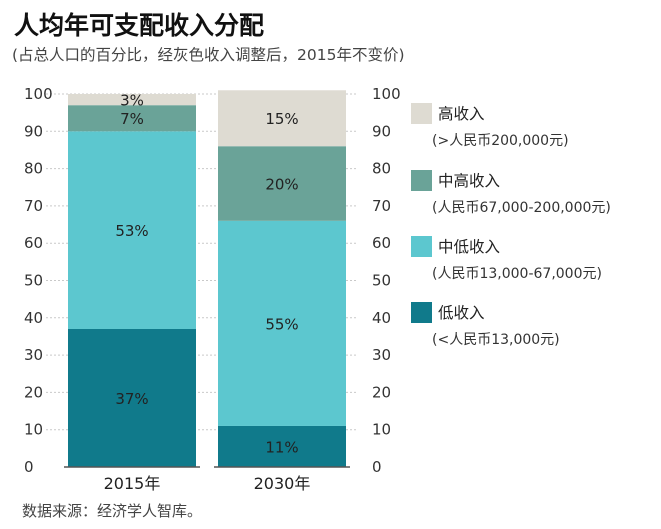 This screenshot has width=661, height=529. I want to click on y-tick-label-right: 90, so click(381, 131).